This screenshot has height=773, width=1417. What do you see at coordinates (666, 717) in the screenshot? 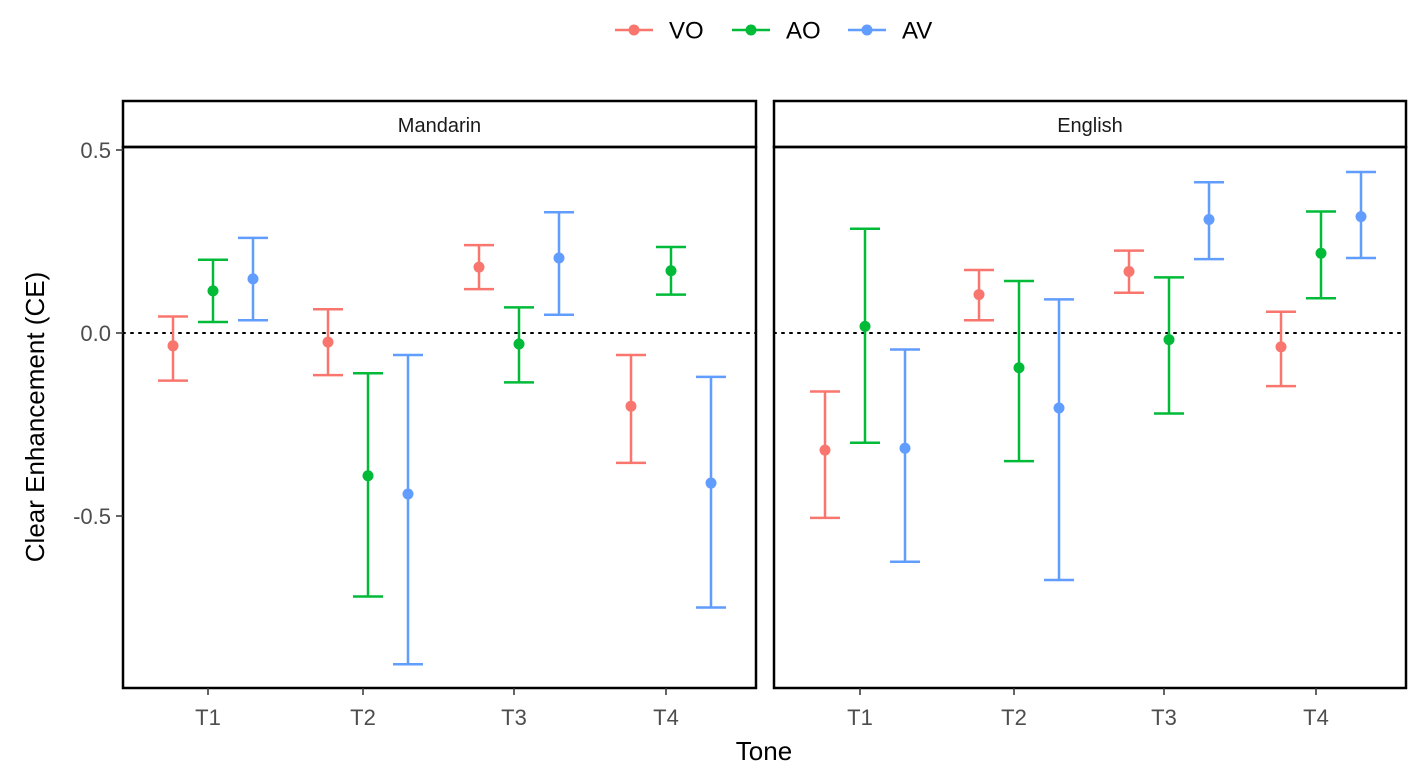
I see `x-tick-label-mandarin-t4: T4` at bounding box center [666, 717].